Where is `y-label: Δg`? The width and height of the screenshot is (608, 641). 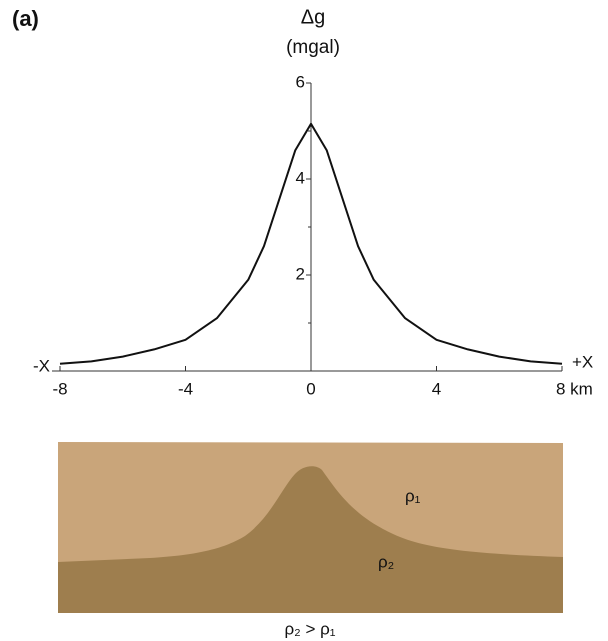
y-label: Δg is located at coordinates (313, 17).